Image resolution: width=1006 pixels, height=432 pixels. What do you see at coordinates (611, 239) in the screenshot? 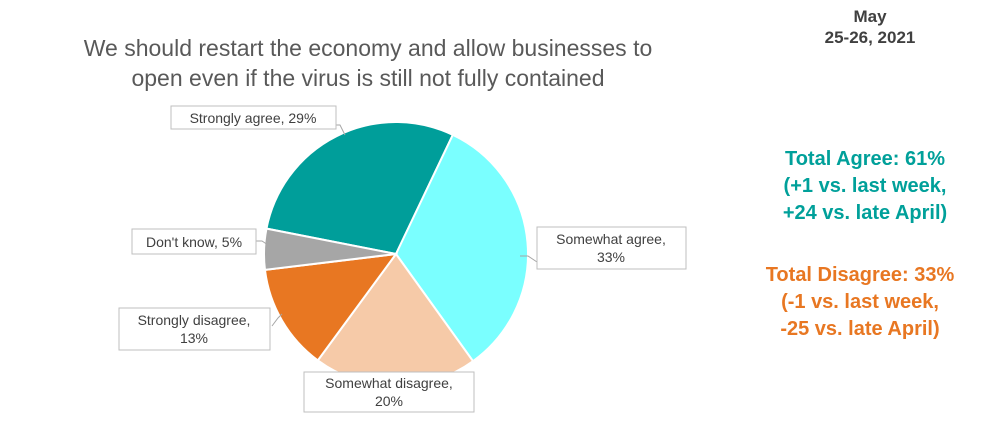
I see `slice-label: Somewhat agree,` at bounding box center [611, 239].